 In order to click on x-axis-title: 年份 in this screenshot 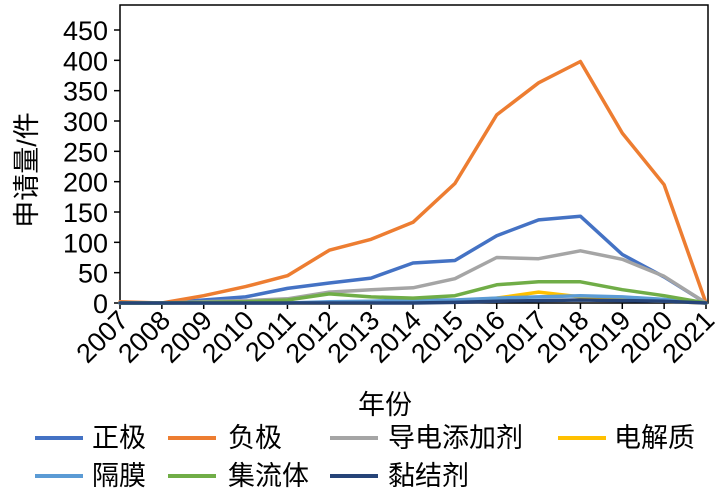, I will do `click(385, 405)`.